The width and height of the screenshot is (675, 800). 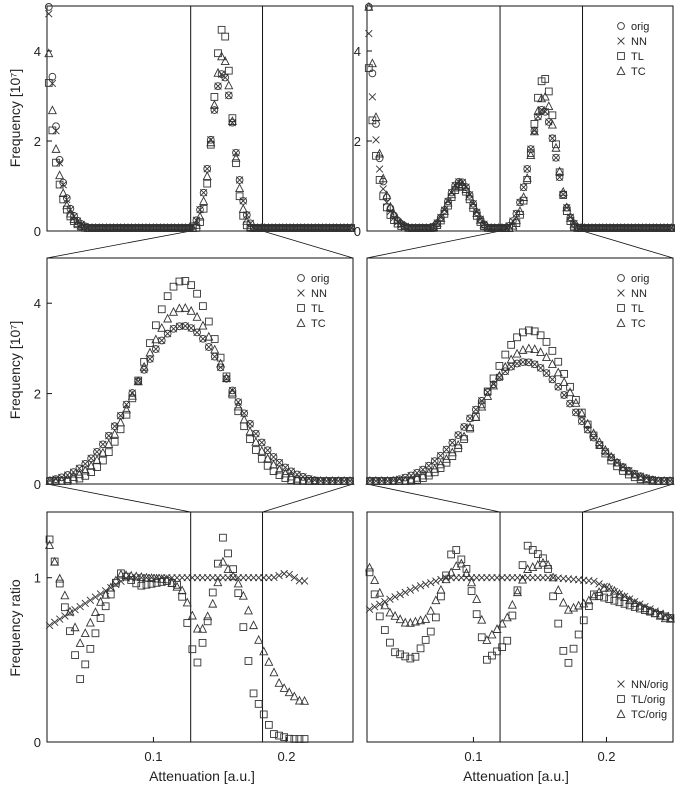 What do you see at coordinates (317, 309) in the screenshot?
I see `legend-label: TL` at bounding box center [317, 309].